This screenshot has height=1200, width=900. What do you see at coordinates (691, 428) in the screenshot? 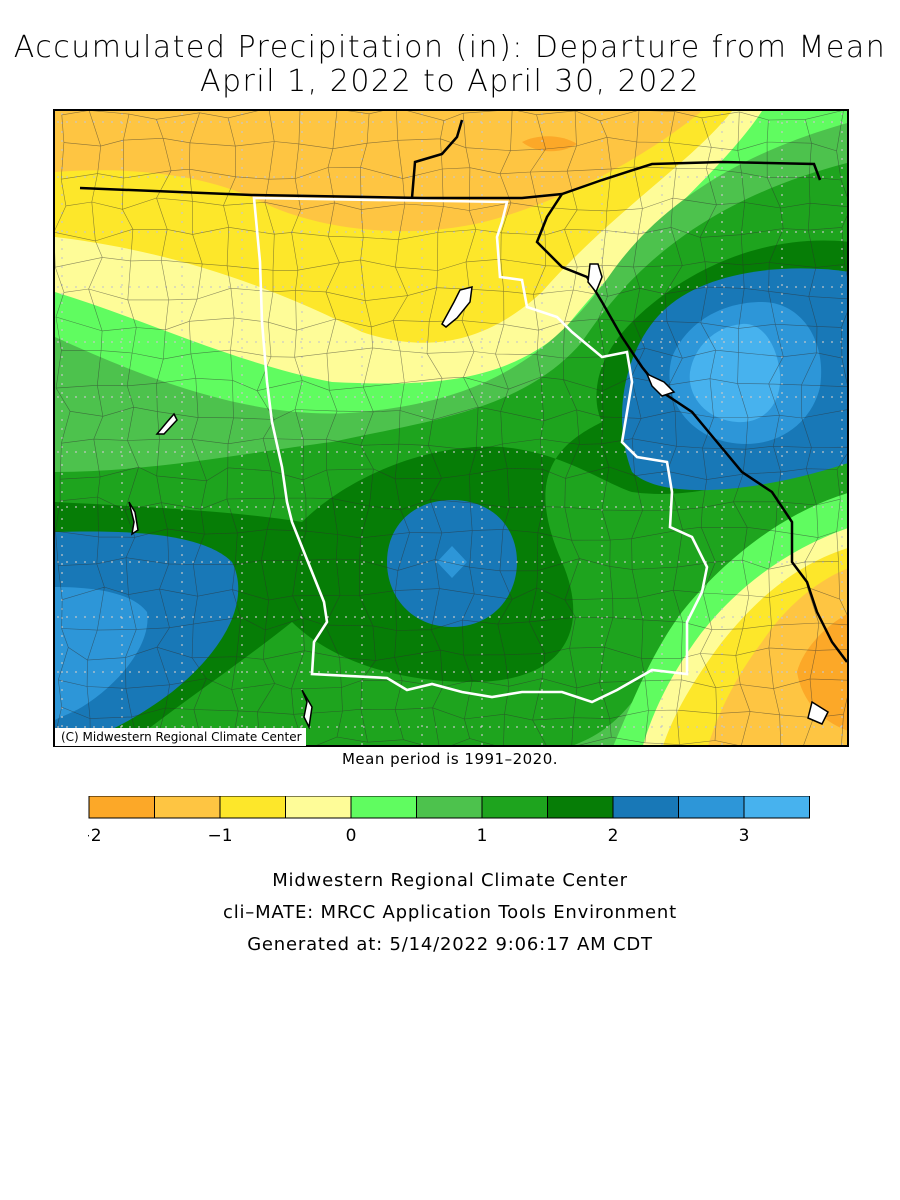
I see `river-border-east` at bounding box center [691, 428].